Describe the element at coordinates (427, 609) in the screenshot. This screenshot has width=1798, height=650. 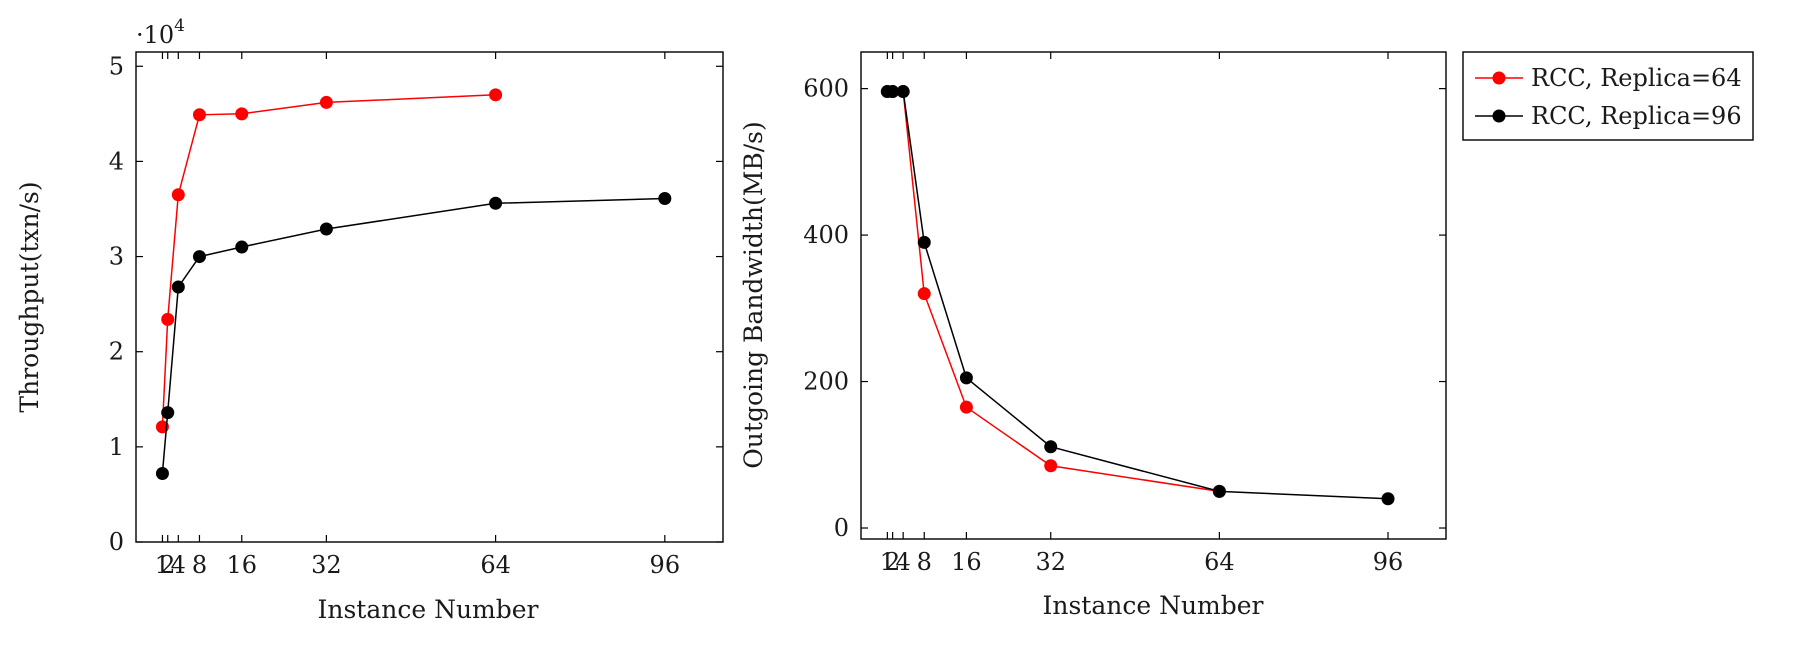
I see `throughput-x-axis-label: Instance Number` at that location.